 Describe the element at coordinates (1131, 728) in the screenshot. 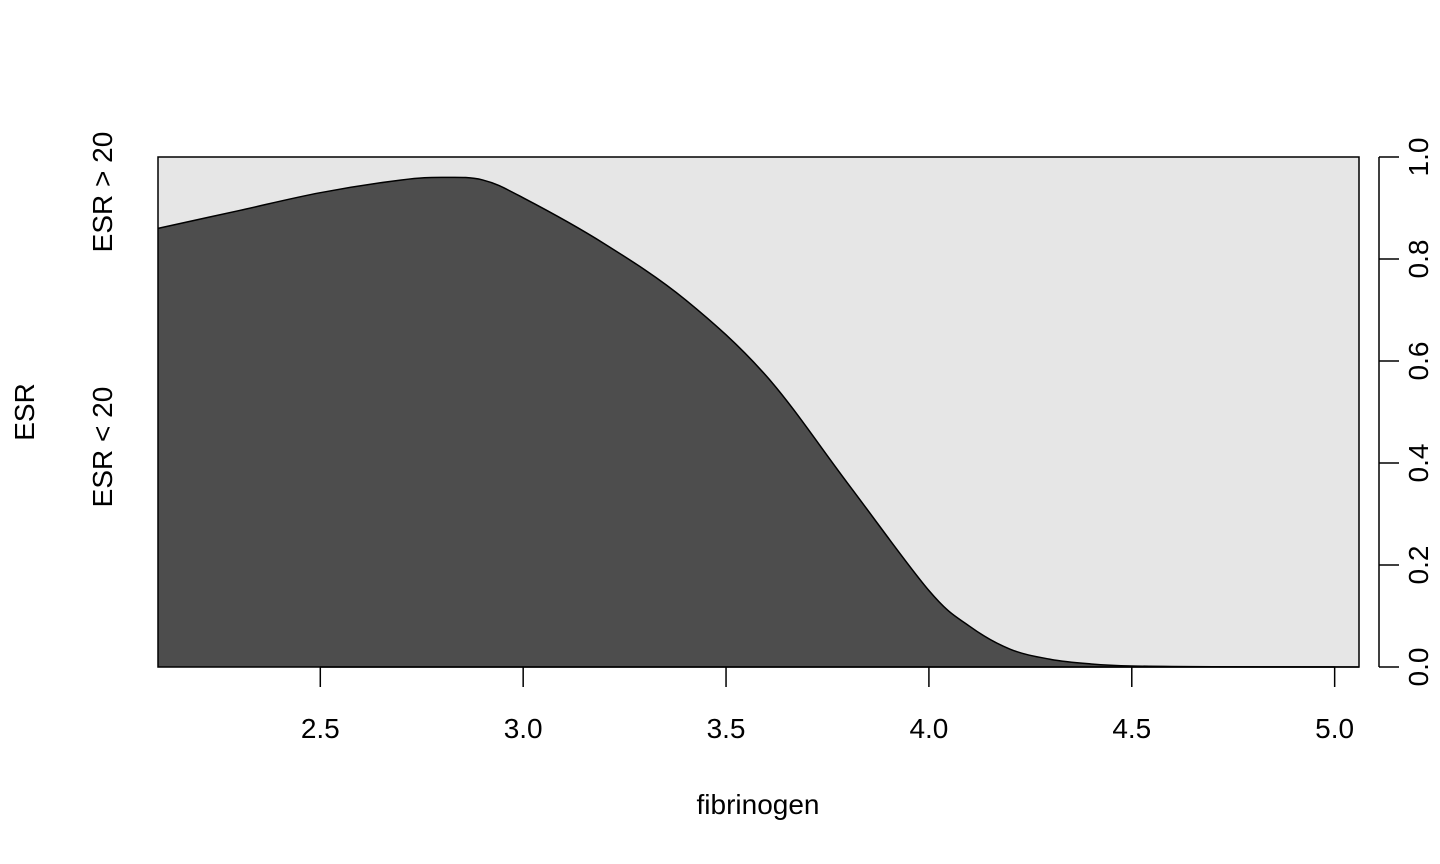

I see `x-tick-label: 4.5` at that location.